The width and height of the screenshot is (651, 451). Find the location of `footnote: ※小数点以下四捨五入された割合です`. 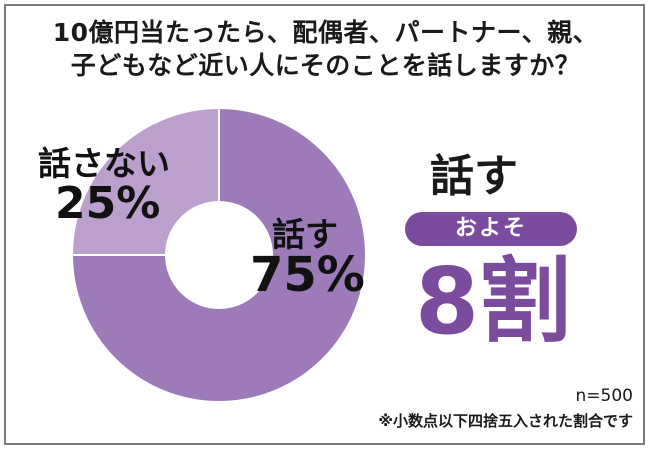

footnote: ※小数点以下四捨五入された割合です is located at coordinates (505, 421).